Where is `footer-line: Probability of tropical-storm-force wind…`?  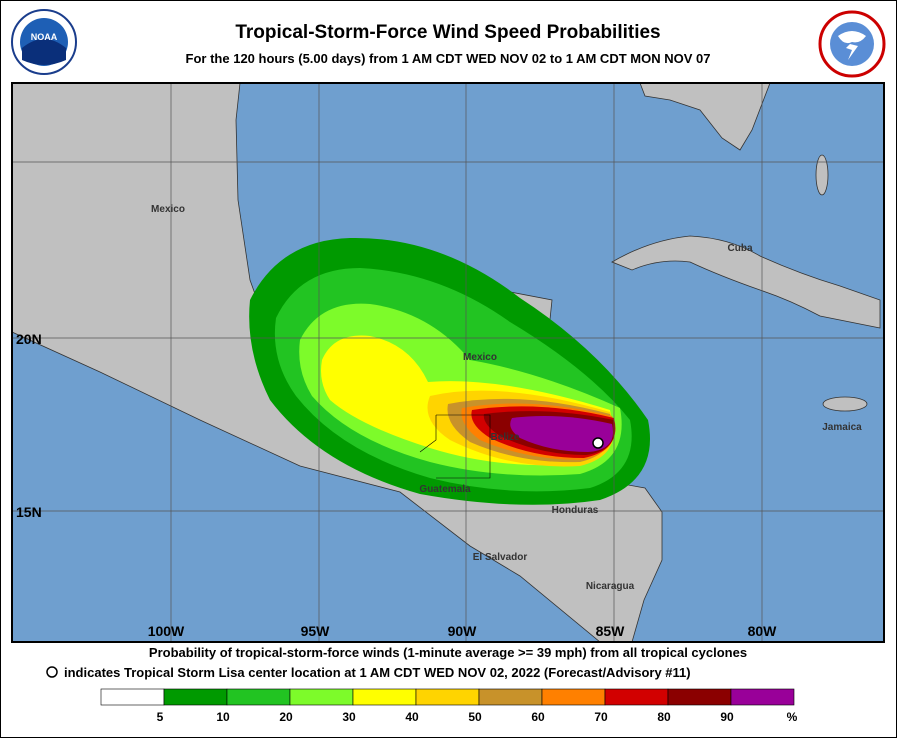
footer-line: Probability of tropical-storm-force wind… is located at coordinates (448, 652).